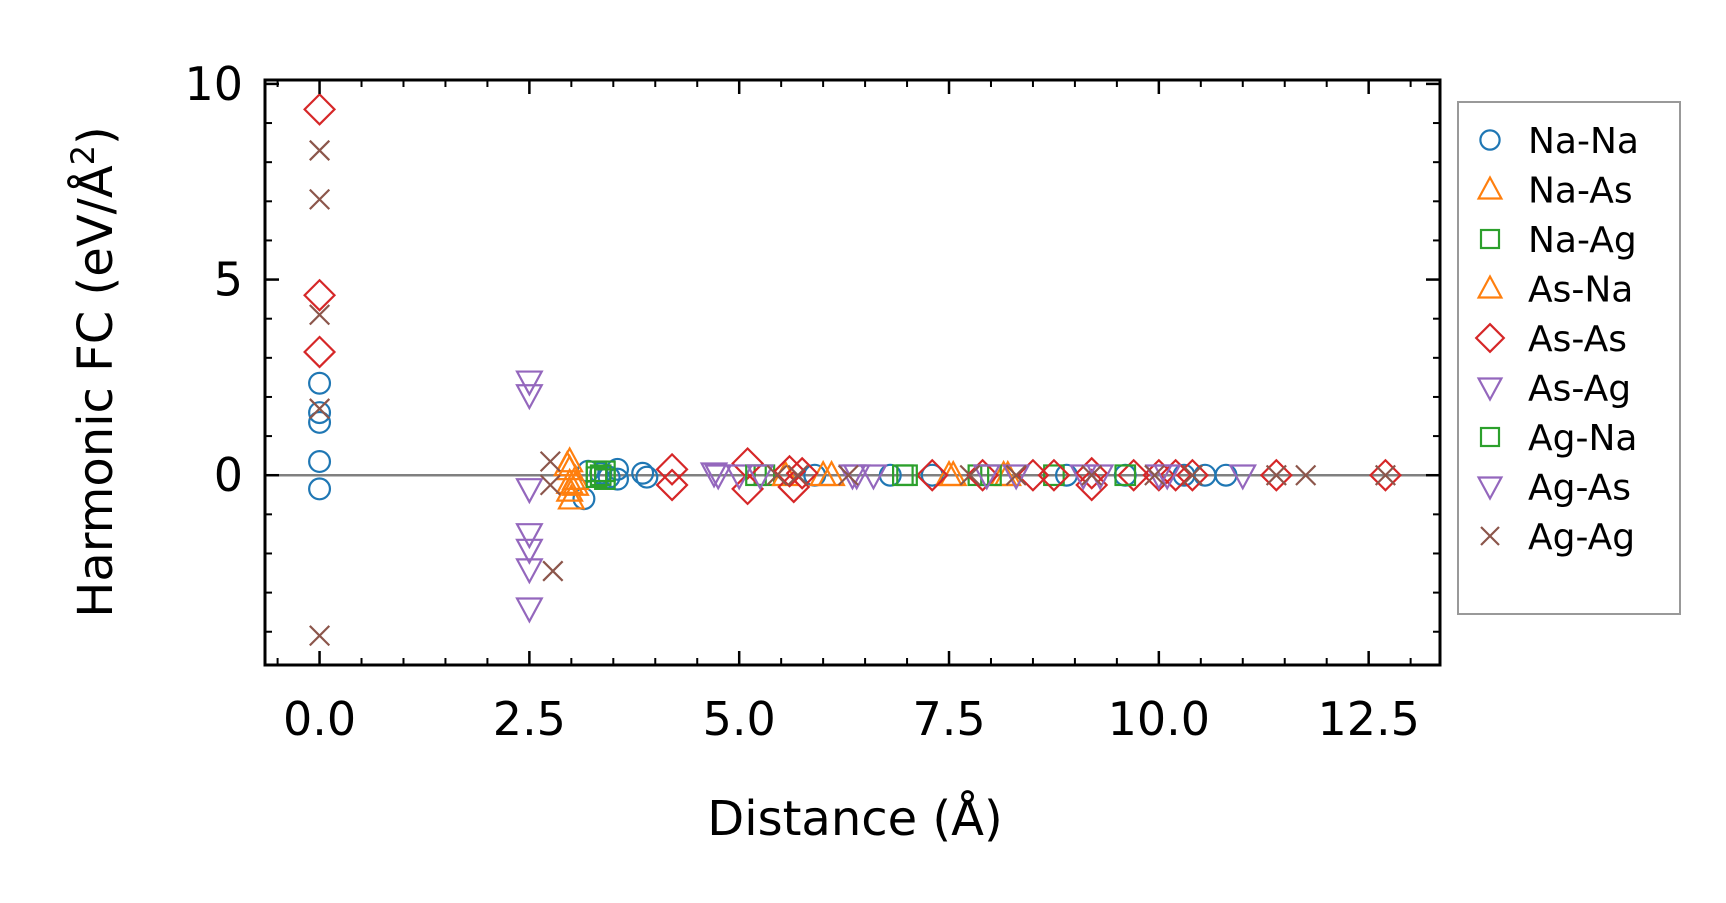 The width and height of the screenshot is (1726, 903). Describe the element at coordinates (1490, 286) in the screenshot. I see `legend-marker-as-na` at that location.